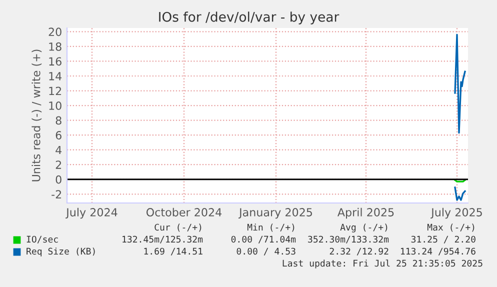 This screenshot has height=287, width=497. What do you see at coordinates (59, 135) in the screenshot?
I see `y-tick-label: 6` at bounding box center [59, 135].